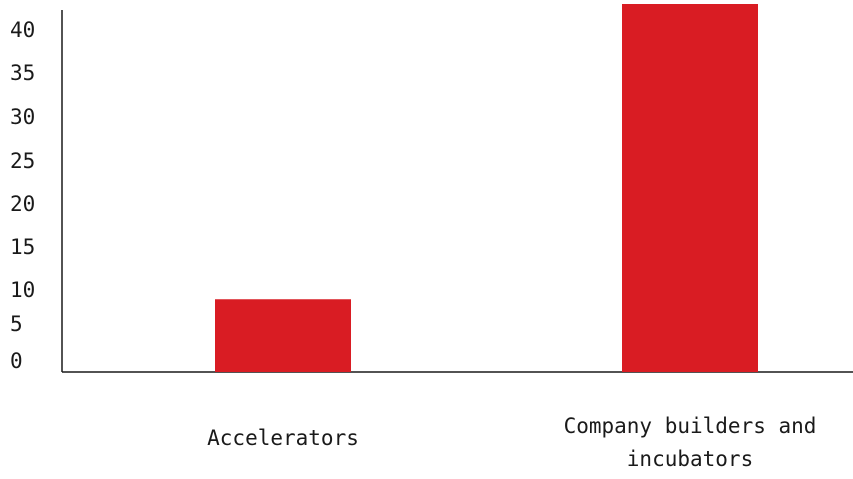  I want to click on y-tick-label: 0, so click(16, 361).